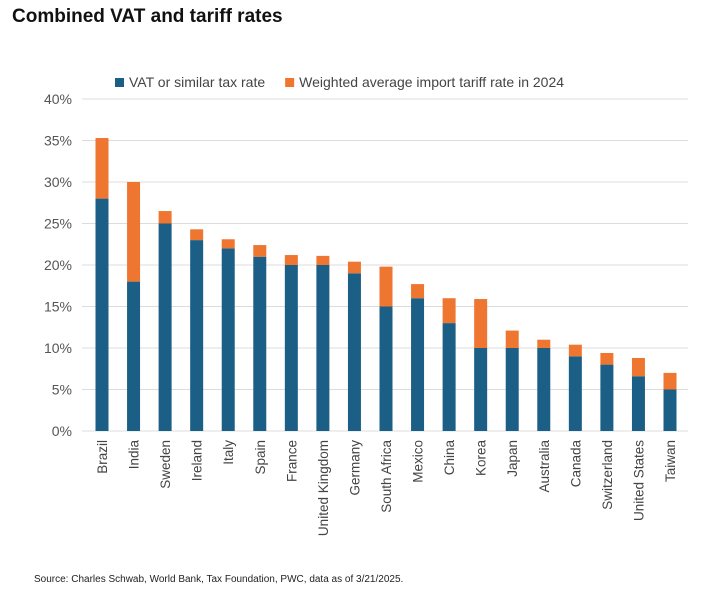  I want to click on x-tick-label: Sweden, so click(165, 464).